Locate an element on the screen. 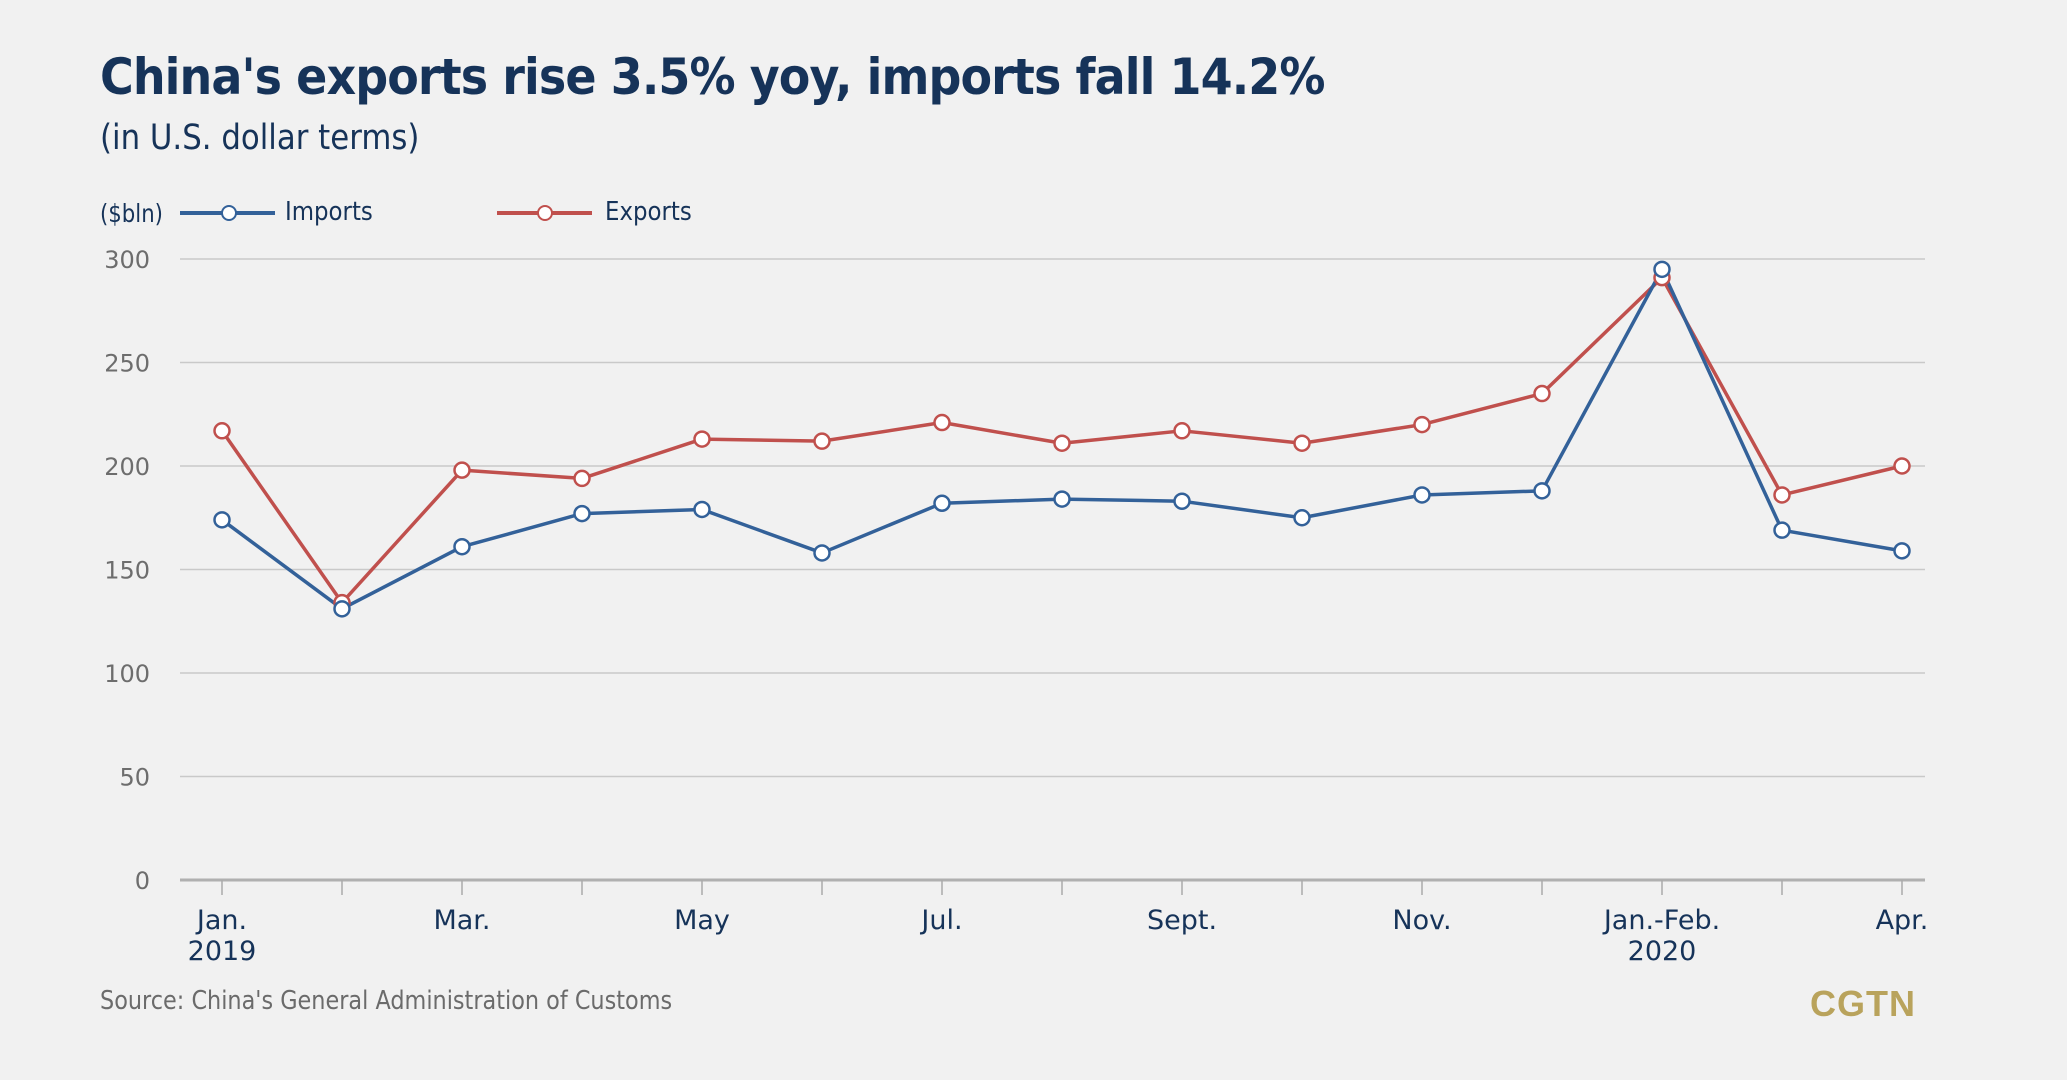 This screenshot has height=1080, width=2067. x-tick-label-year: 2019 is located at coordinates (222, 951).